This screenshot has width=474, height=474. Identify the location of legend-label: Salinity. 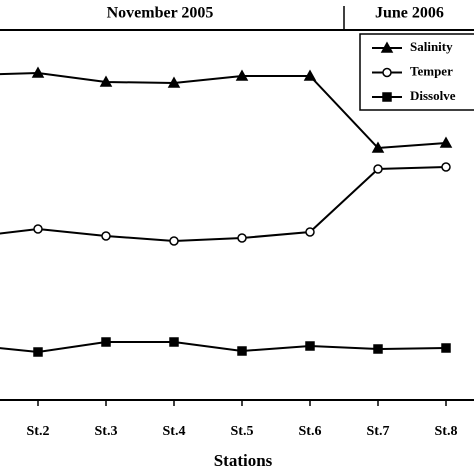
(431, 46).